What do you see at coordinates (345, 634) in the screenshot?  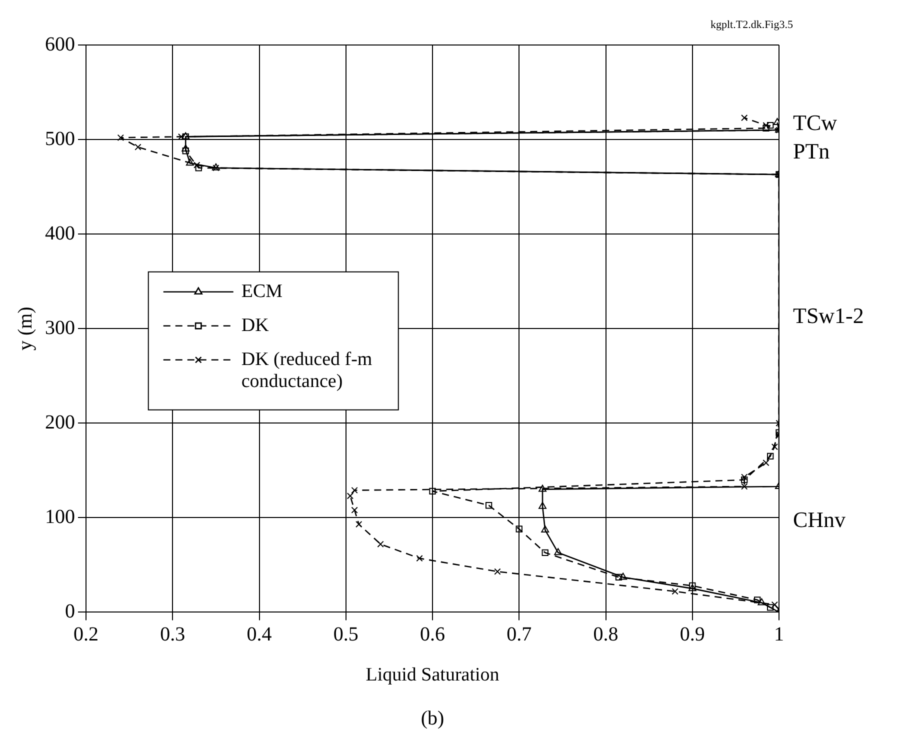 I see `x-tick-label: 0.5` at bounding box center [345, 634].